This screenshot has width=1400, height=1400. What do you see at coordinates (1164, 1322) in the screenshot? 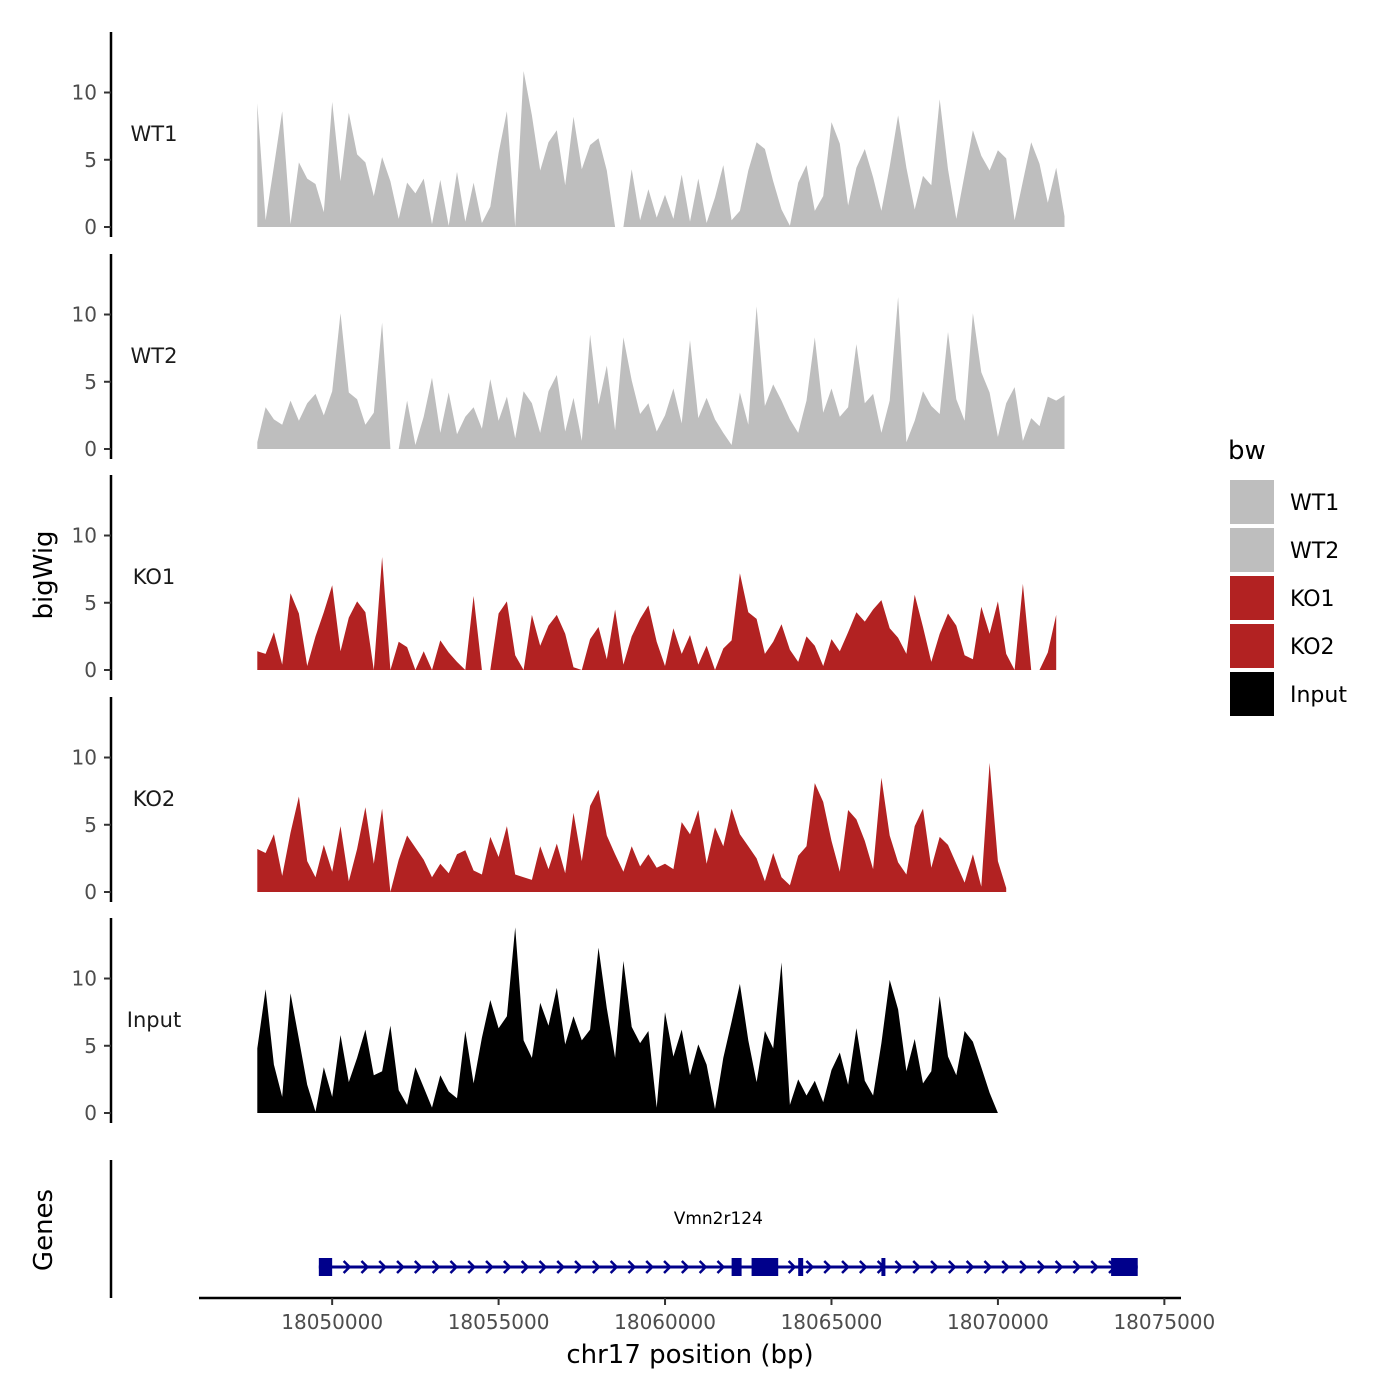
I see `x-tick-label: 18075000` at bounding box center [1164, 1322].